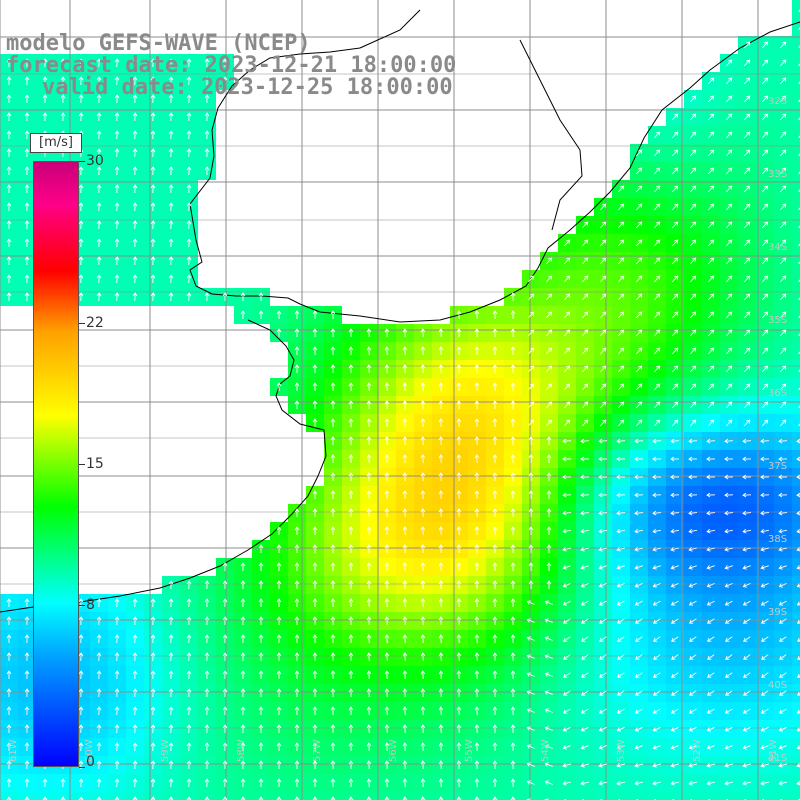  I want to click on latitude-label: 41S, so click(777, 758).